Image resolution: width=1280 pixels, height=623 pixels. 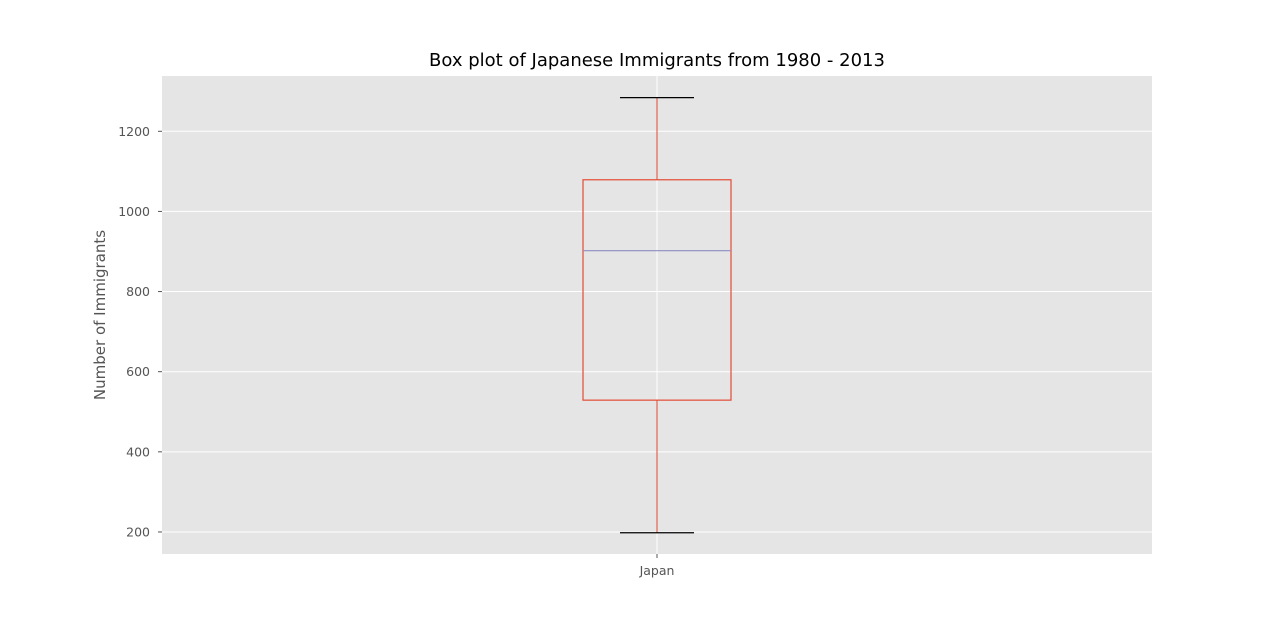 What do you see at coordinates (134, 211) in the screenshot?
I see `y-tick-label: 1000` at bounding box center [134, 211].